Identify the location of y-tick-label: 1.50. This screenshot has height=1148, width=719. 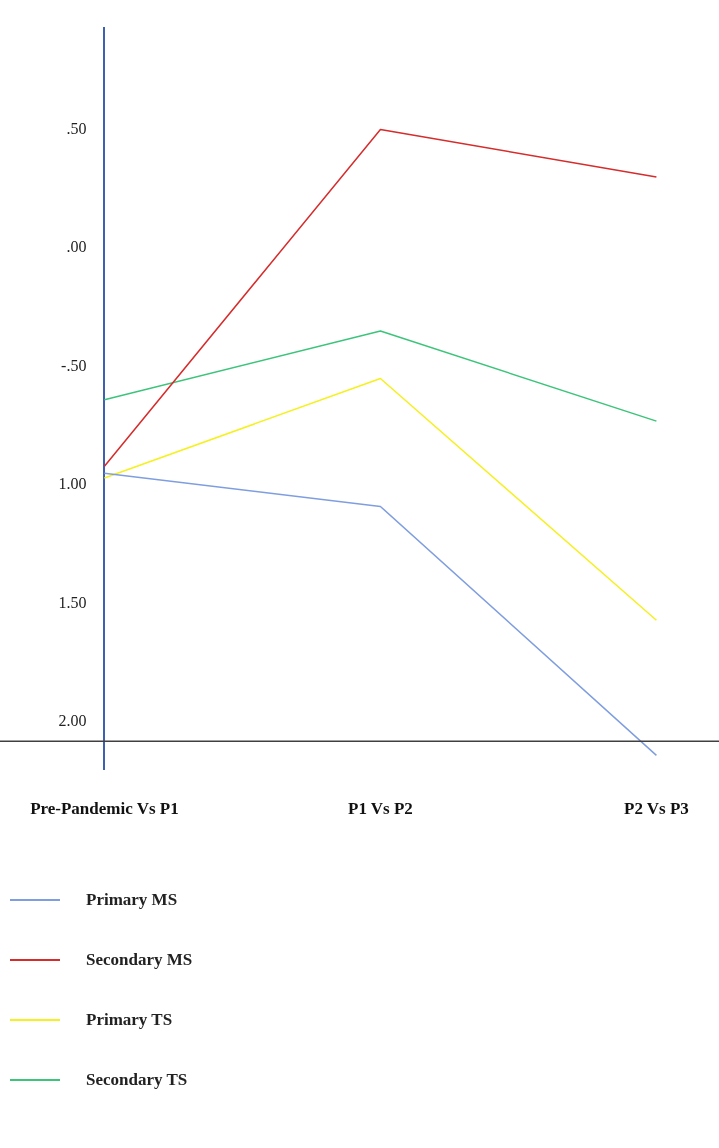
(72, 602).